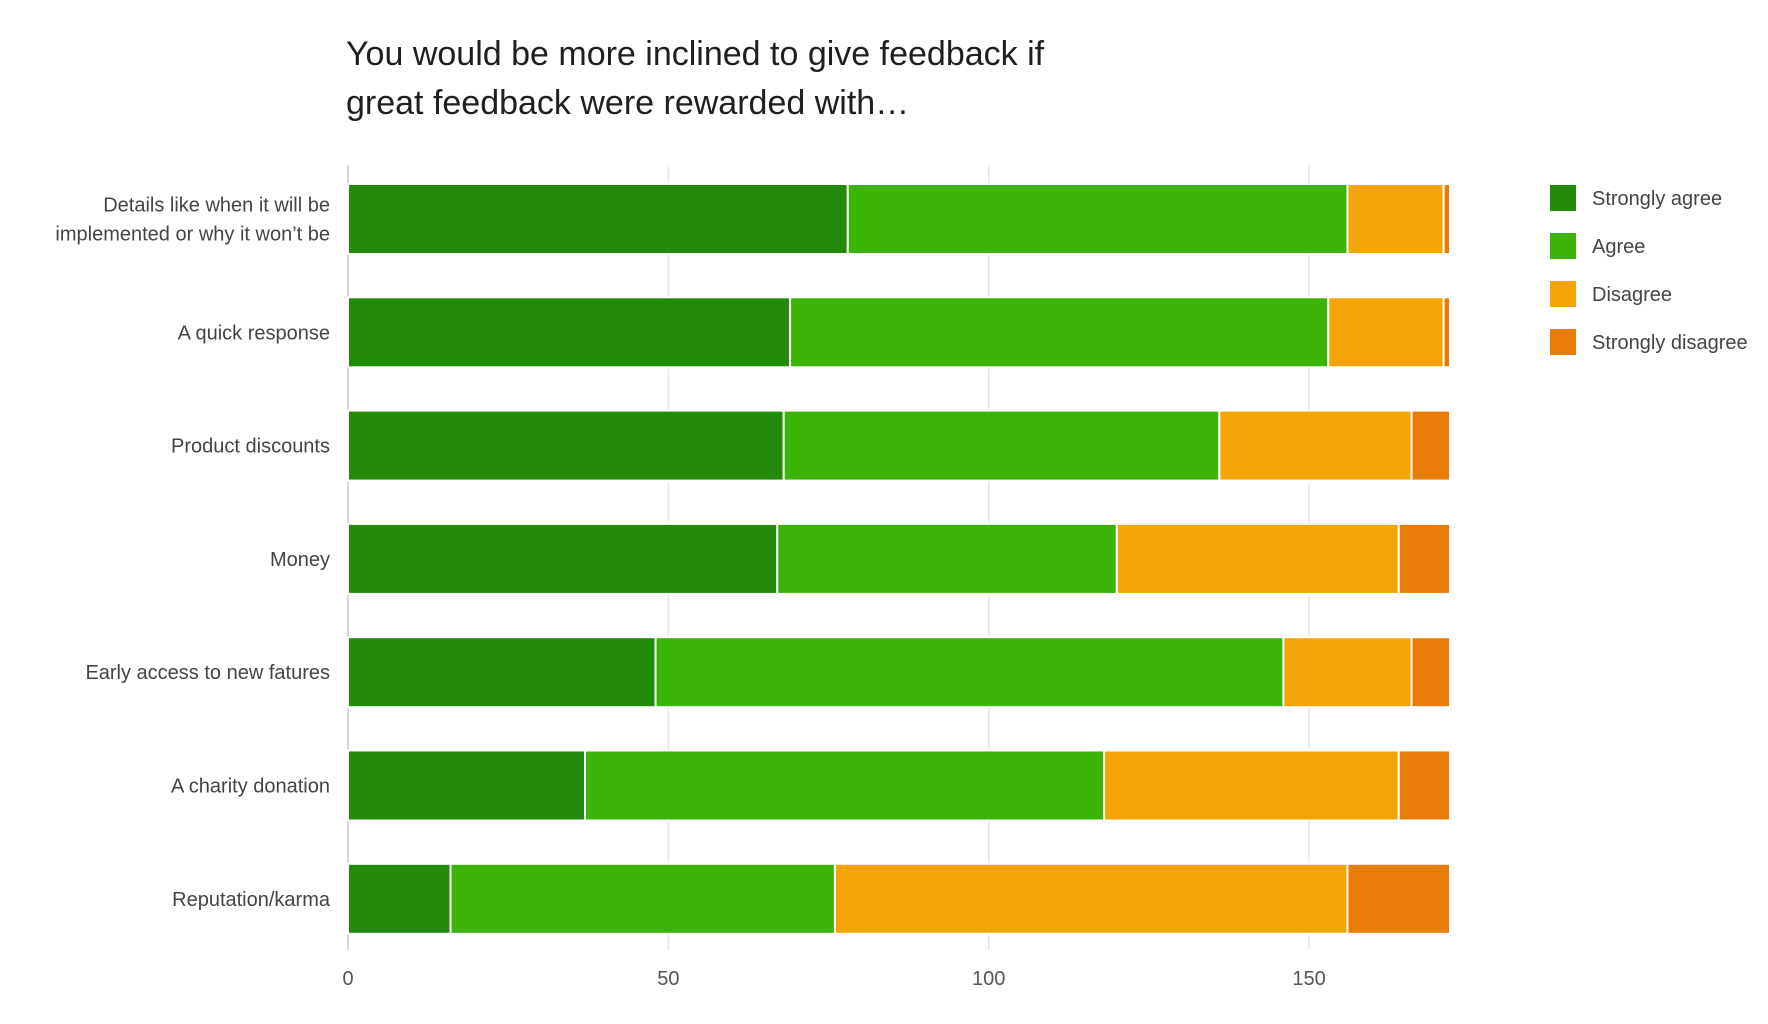  I want to click on x-tick-label: 0, so click(347, 979).